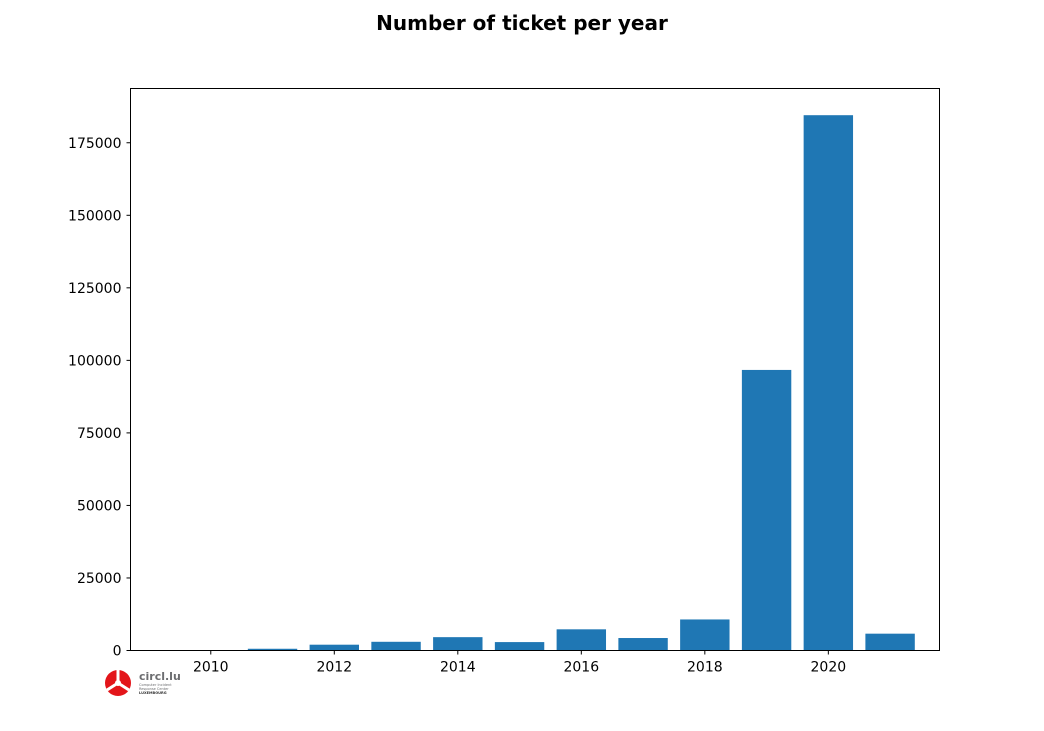 This screenshot has height=731, width=1044. Describe the element at coordinates (153, 693) in the screenshot. I see `logo-line3: LUXEMBOURG` at that location.